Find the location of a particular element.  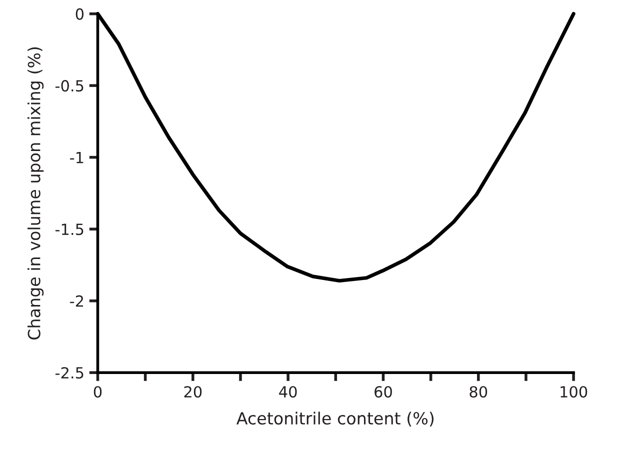

y-axis-title: Change in volume upon mixing (%) is located at coordinates (35, 193).